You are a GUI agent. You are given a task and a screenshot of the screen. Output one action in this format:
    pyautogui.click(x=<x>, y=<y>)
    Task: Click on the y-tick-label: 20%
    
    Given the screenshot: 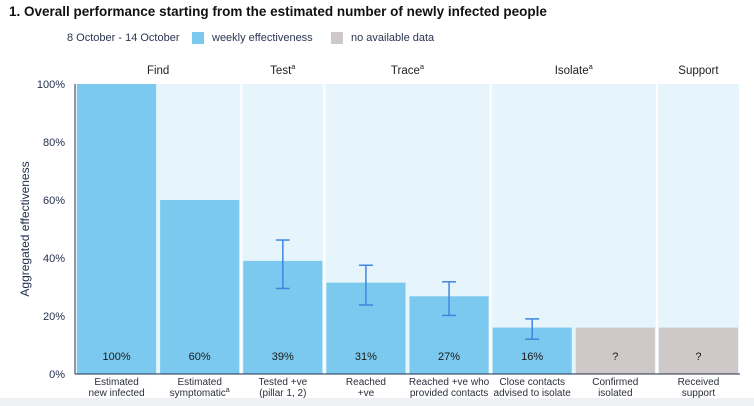 What is the action you would take?
    pyautogui.click(x=54, y=317)
    